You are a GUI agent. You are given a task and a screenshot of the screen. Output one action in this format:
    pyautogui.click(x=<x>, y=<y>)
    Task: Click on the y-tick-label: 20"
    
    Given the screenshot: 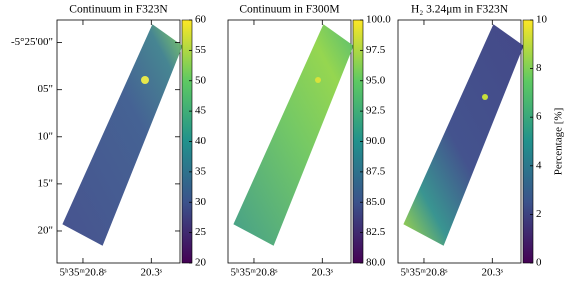 What is the action you would take?
    pyautogui.click(x=46, y=231)
    